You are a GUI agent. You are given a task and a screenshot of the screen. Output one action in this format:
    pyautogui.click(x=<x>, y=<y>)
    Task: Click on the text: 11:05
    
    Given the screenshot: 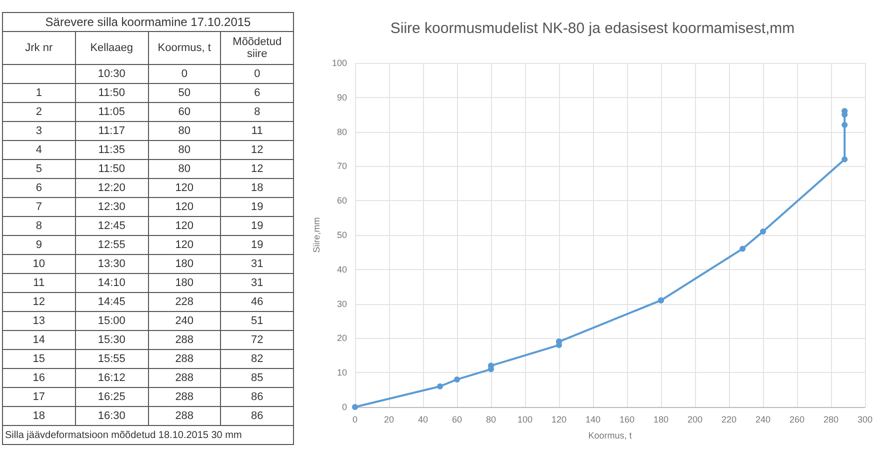 What is the action you would take?
    pyautogui.click(x=111, y=112)
    